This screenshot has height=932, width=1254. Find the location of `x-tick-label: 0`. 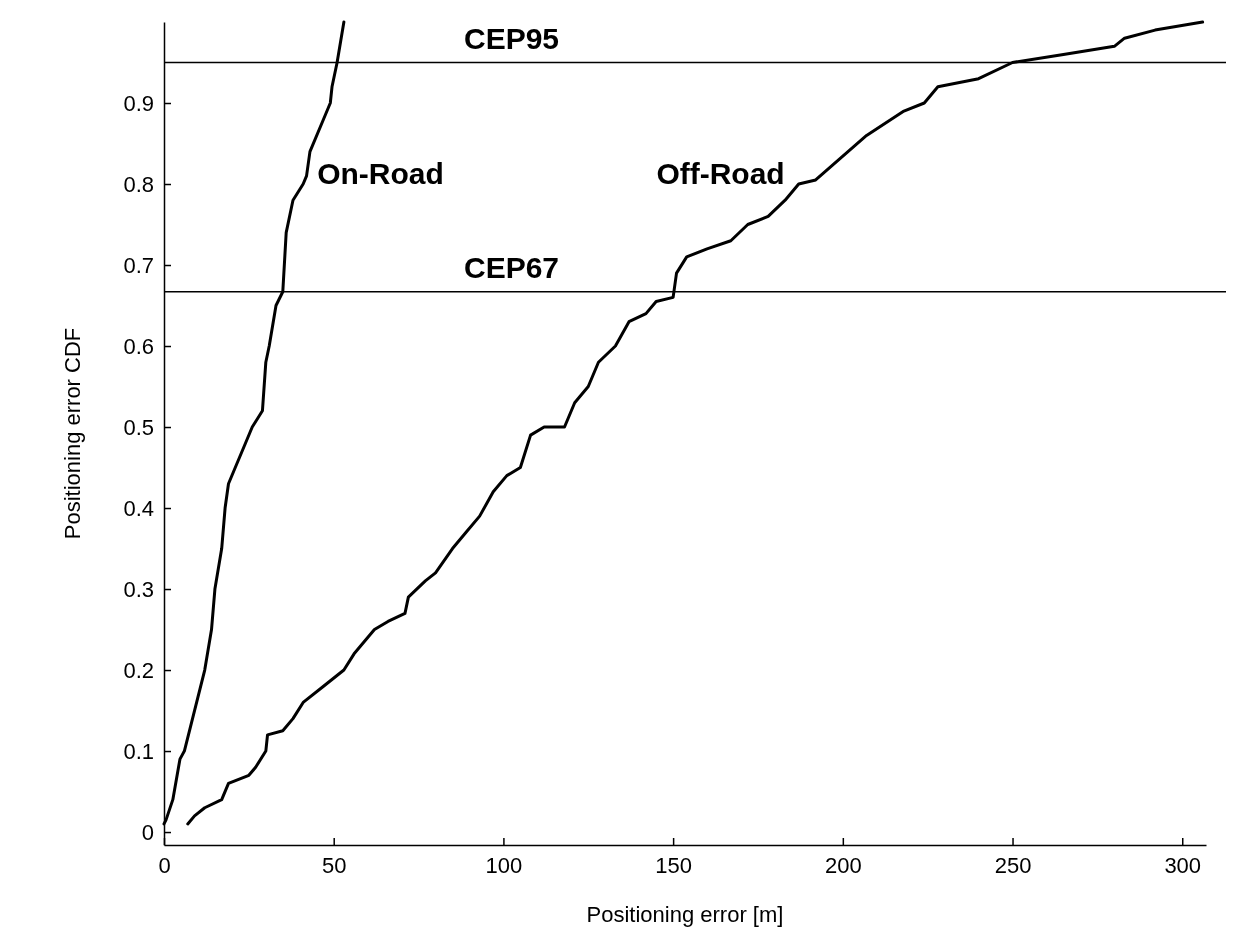

x-tick-label: 0 is located at coordinates (164, 865).